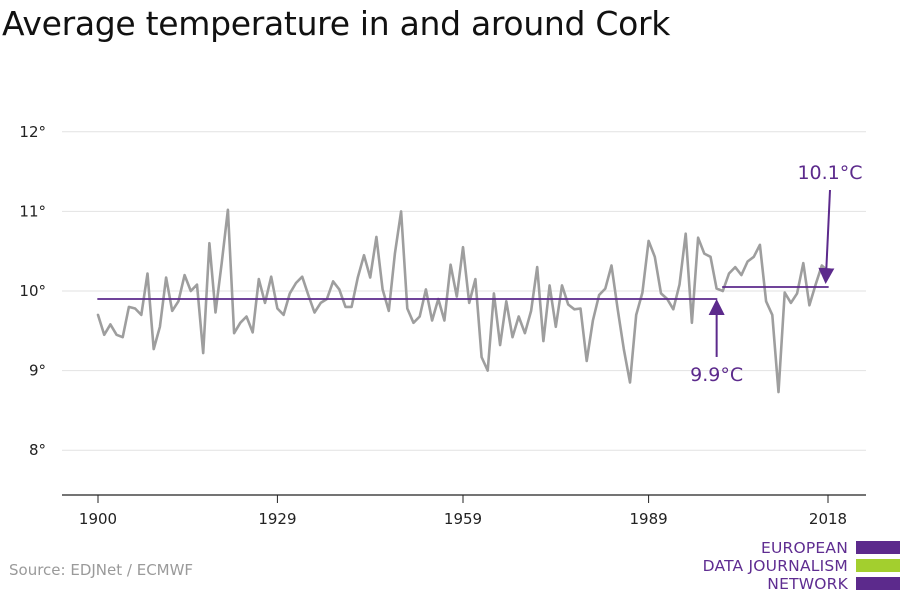 The height and width of the screenshot is (600, 900). Describe the element at coordinates (878, 583) in the screenshot. I see `logo-bar-purple-bottom` at that location.